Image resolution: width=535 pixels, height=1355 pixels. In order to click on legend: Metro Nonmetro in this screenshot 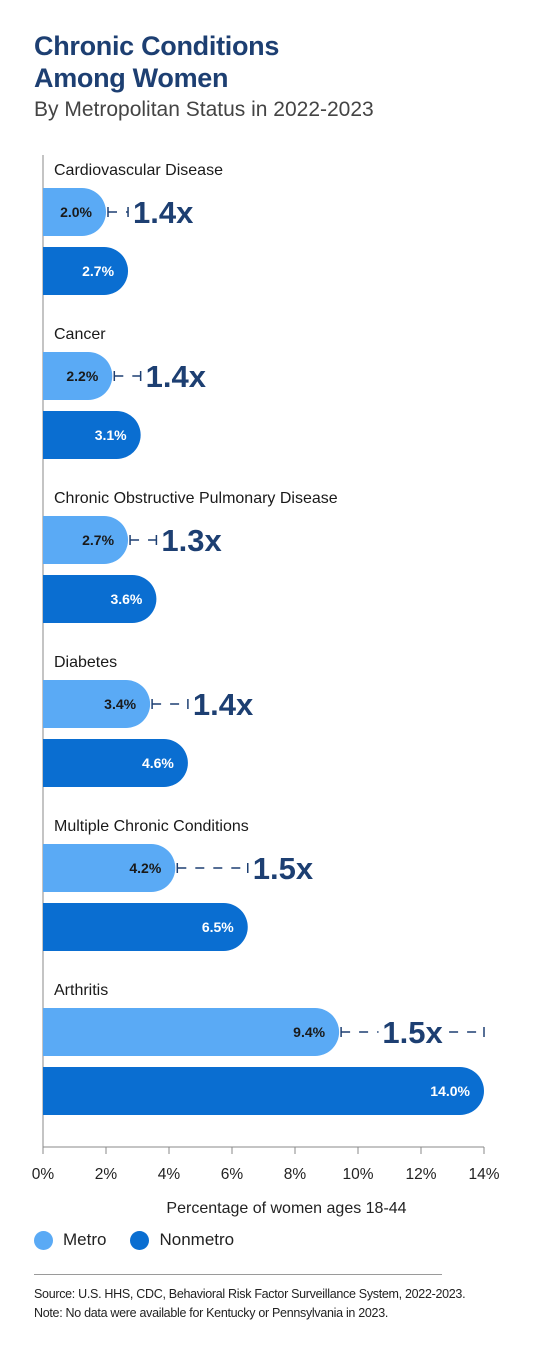, I will do `click(146, 1240)`.